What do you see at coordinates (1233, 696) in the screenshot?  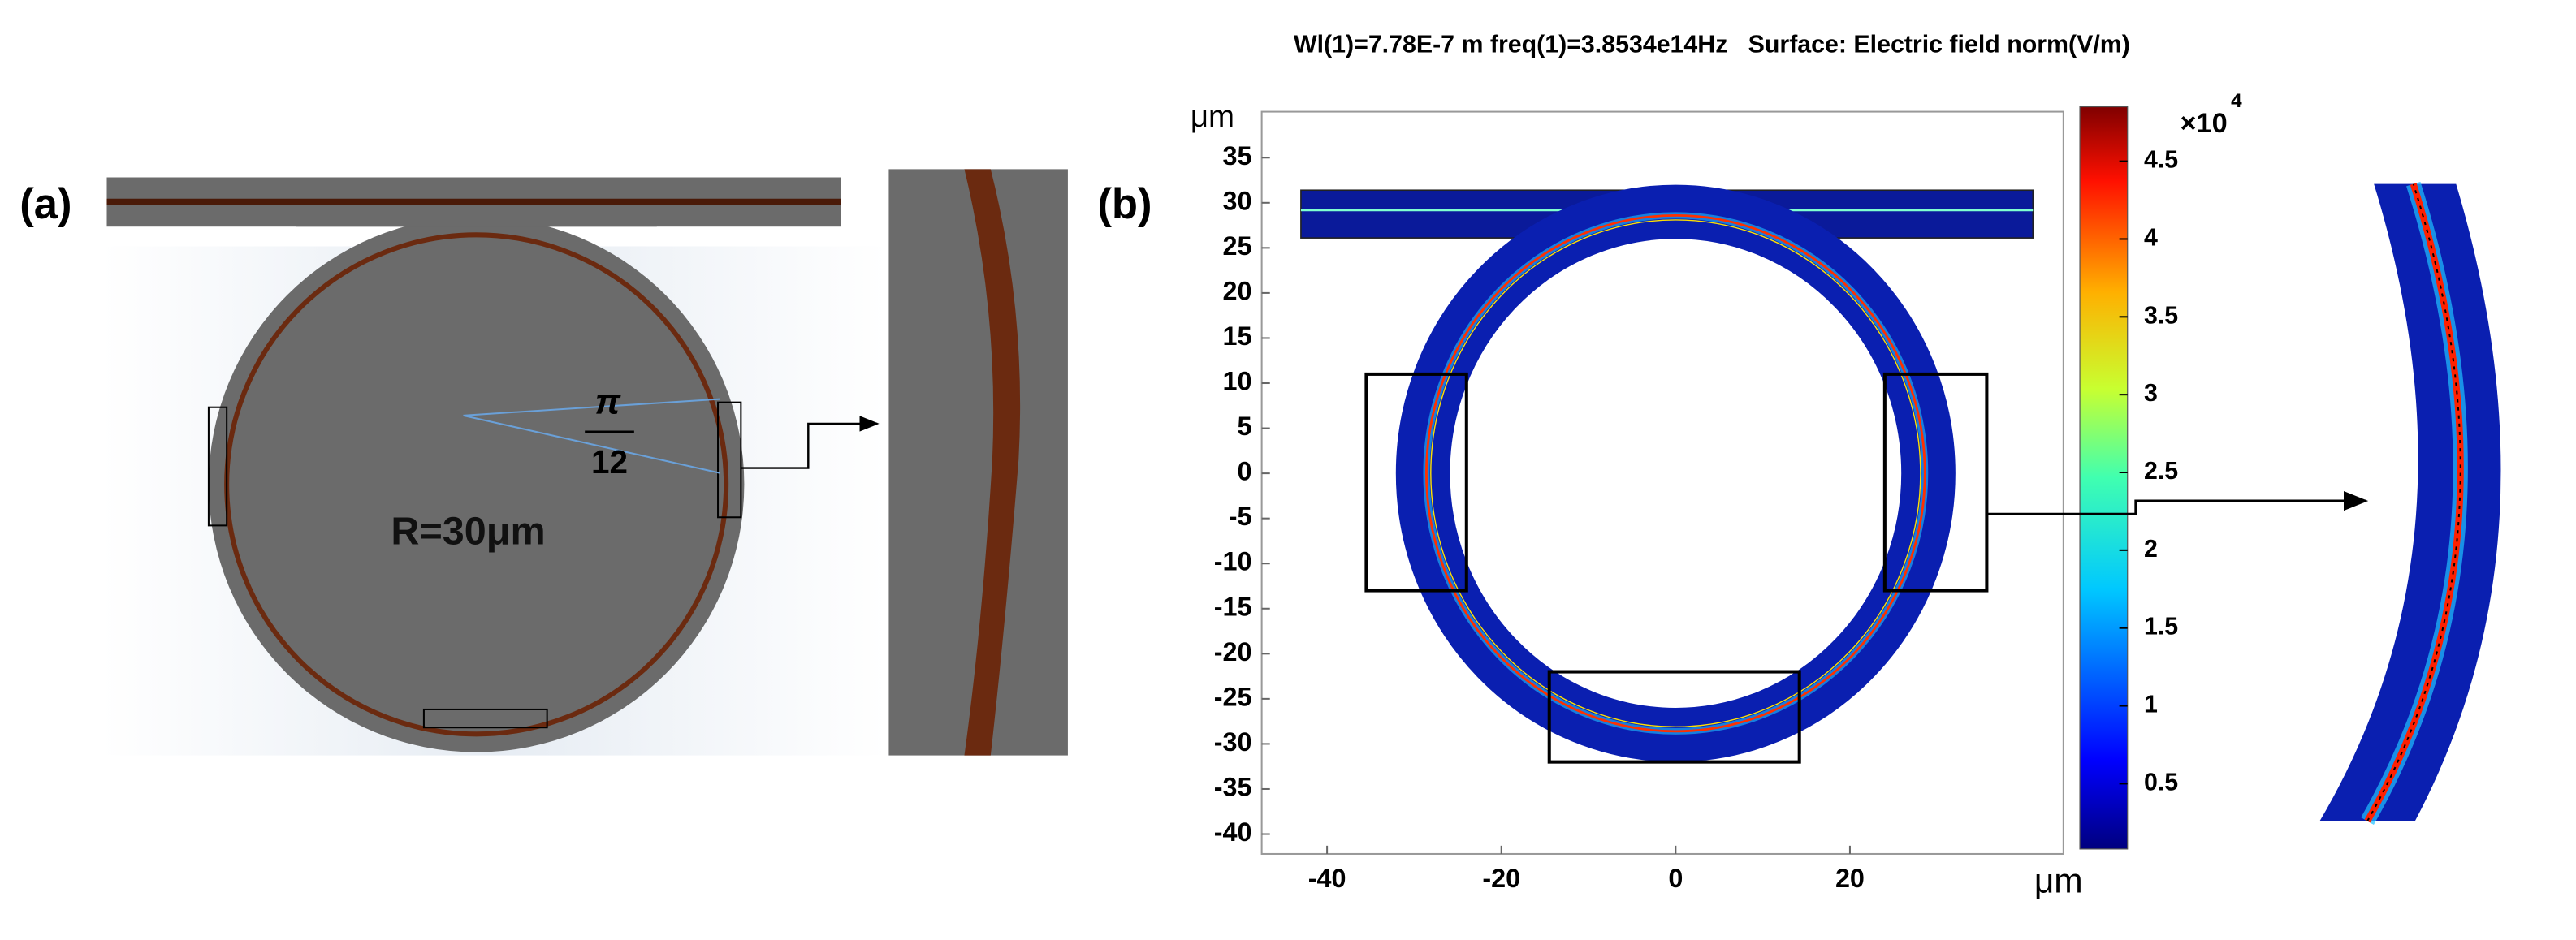 I see `y-tick-label: -25` at bounding box center [1233, 696].